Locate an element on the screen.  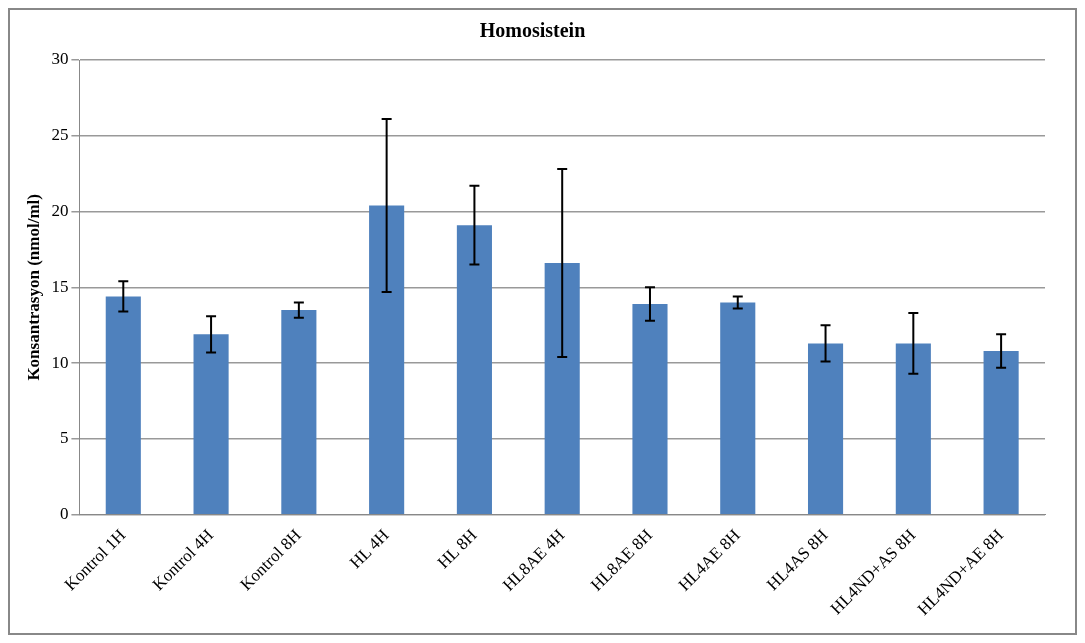
y-axis-title: Konsantrasyon (nmol/ml) is located at coordinates (33, 287).